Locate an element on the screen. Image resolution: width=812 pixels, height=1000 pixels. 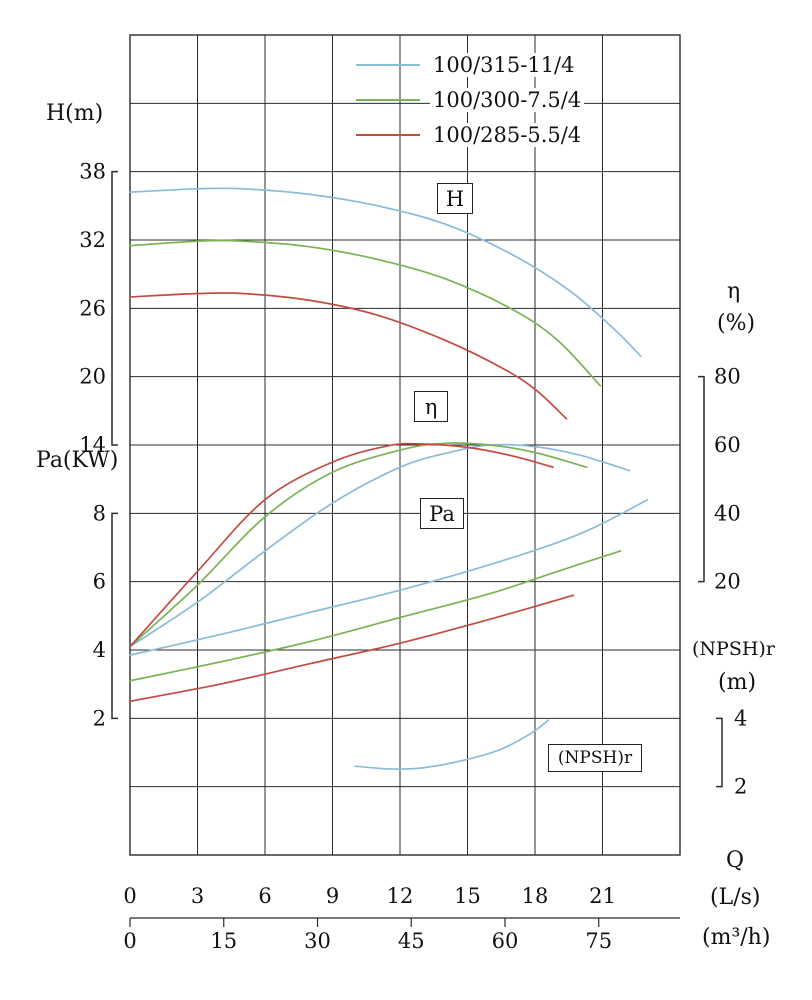
ls-tick-label: 9 is located at coordinates (332, 896).